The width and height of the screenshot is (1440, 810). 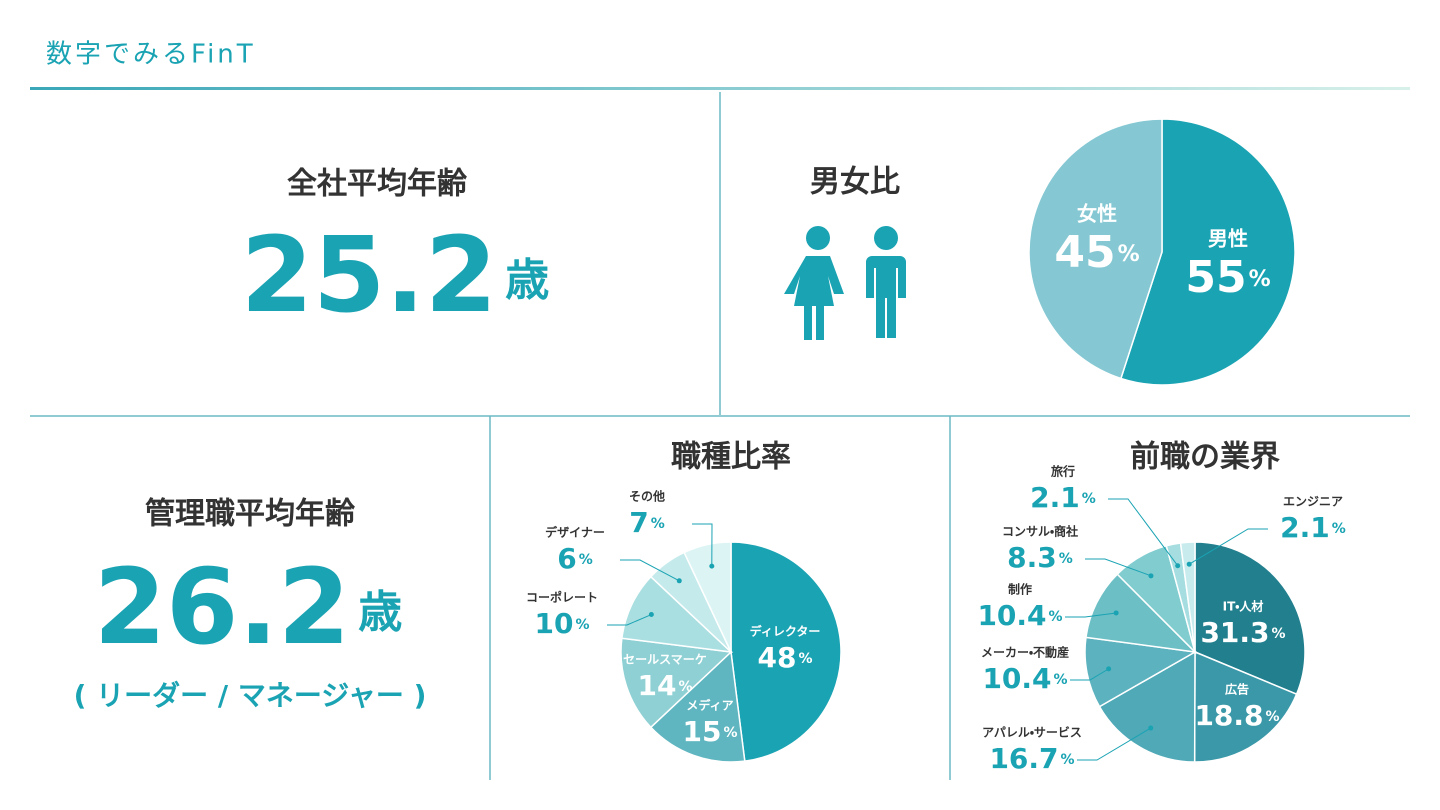 What do you see at coordinates (562, 597) in the screenshot?
I see `slice-category: コーポレート` at bounding box center [562, 597].